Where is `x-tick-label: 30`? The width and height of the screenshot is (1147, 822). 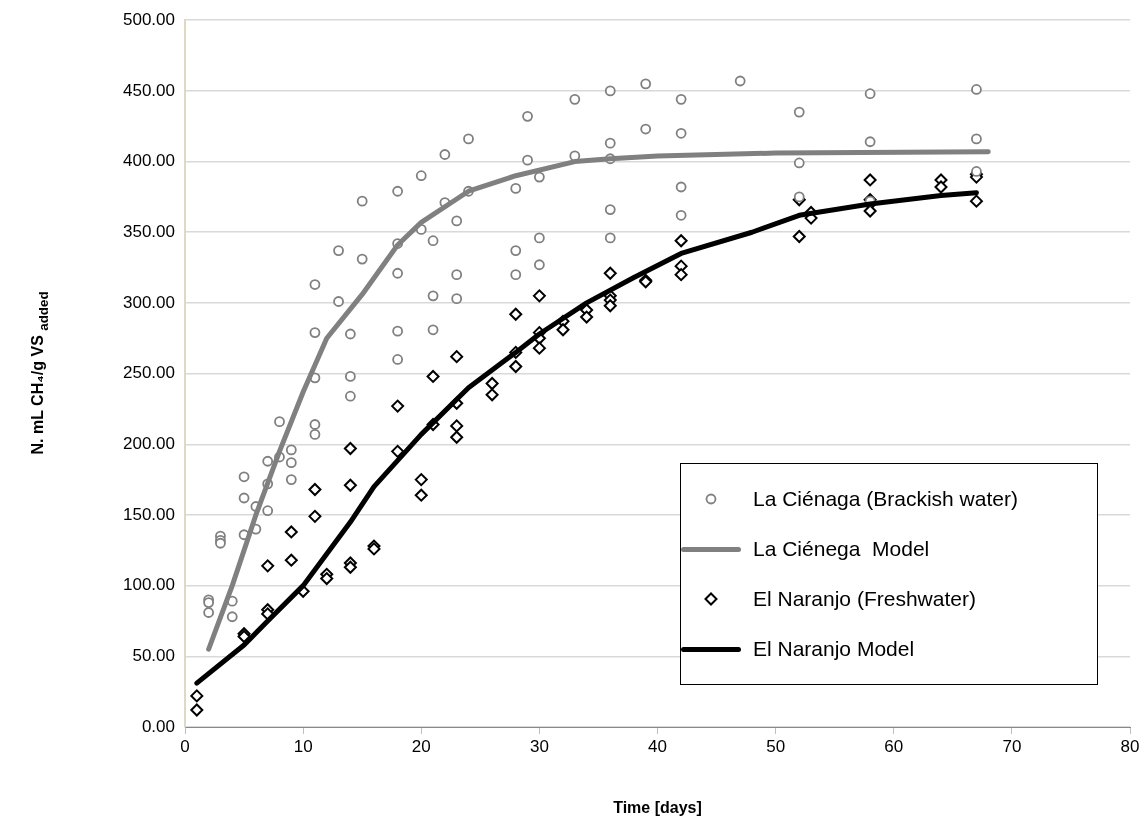
x-tick-label: 30 is located at coordinates (539, 746).